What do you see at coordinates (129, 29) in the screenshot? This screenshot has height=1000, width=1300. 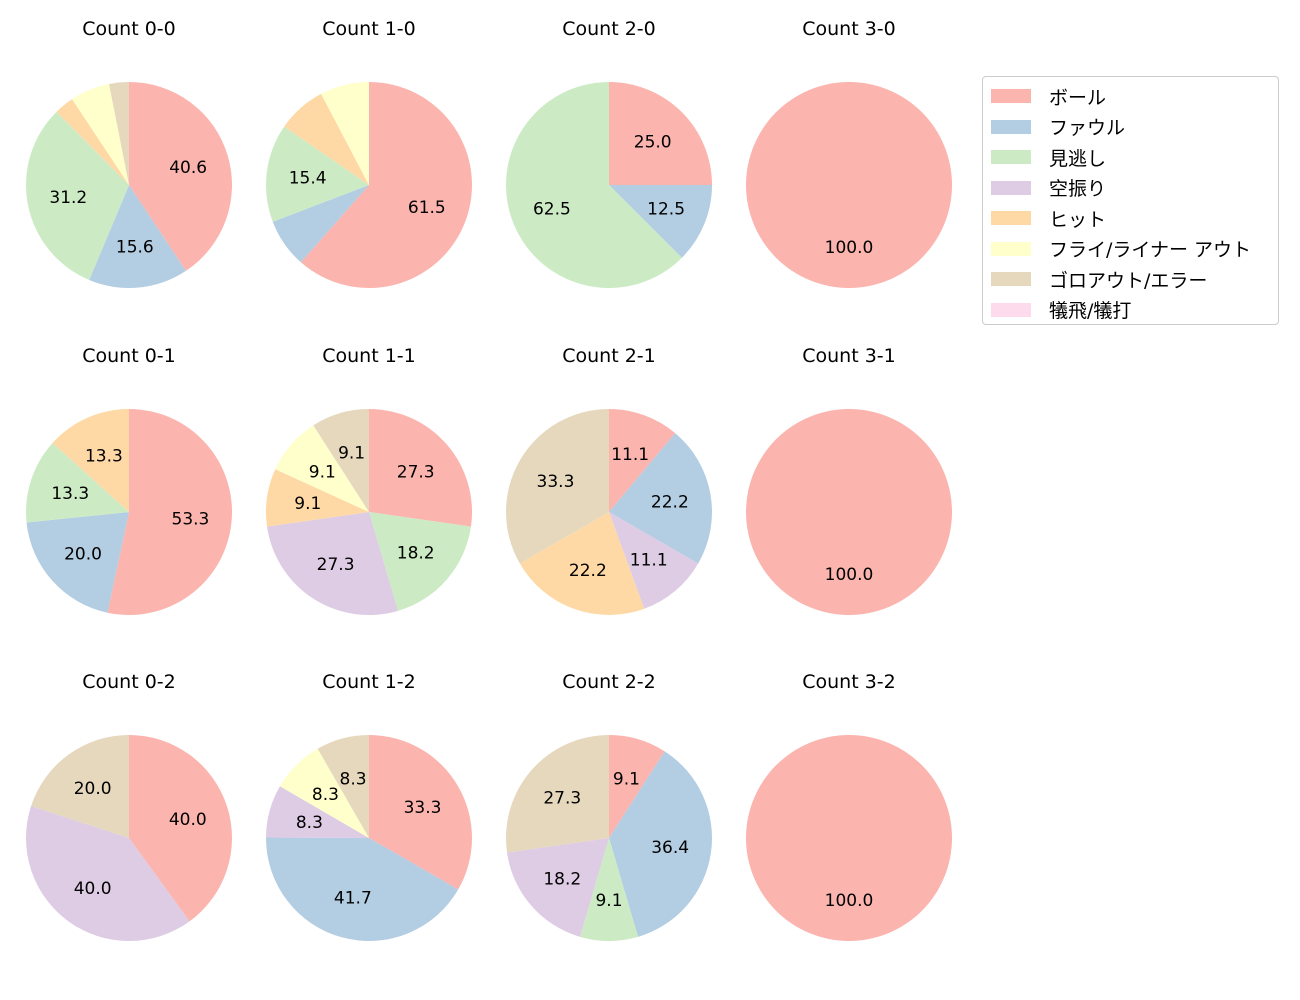 I see `pie-title: Count 0-0` at bounding box center [129, 29].